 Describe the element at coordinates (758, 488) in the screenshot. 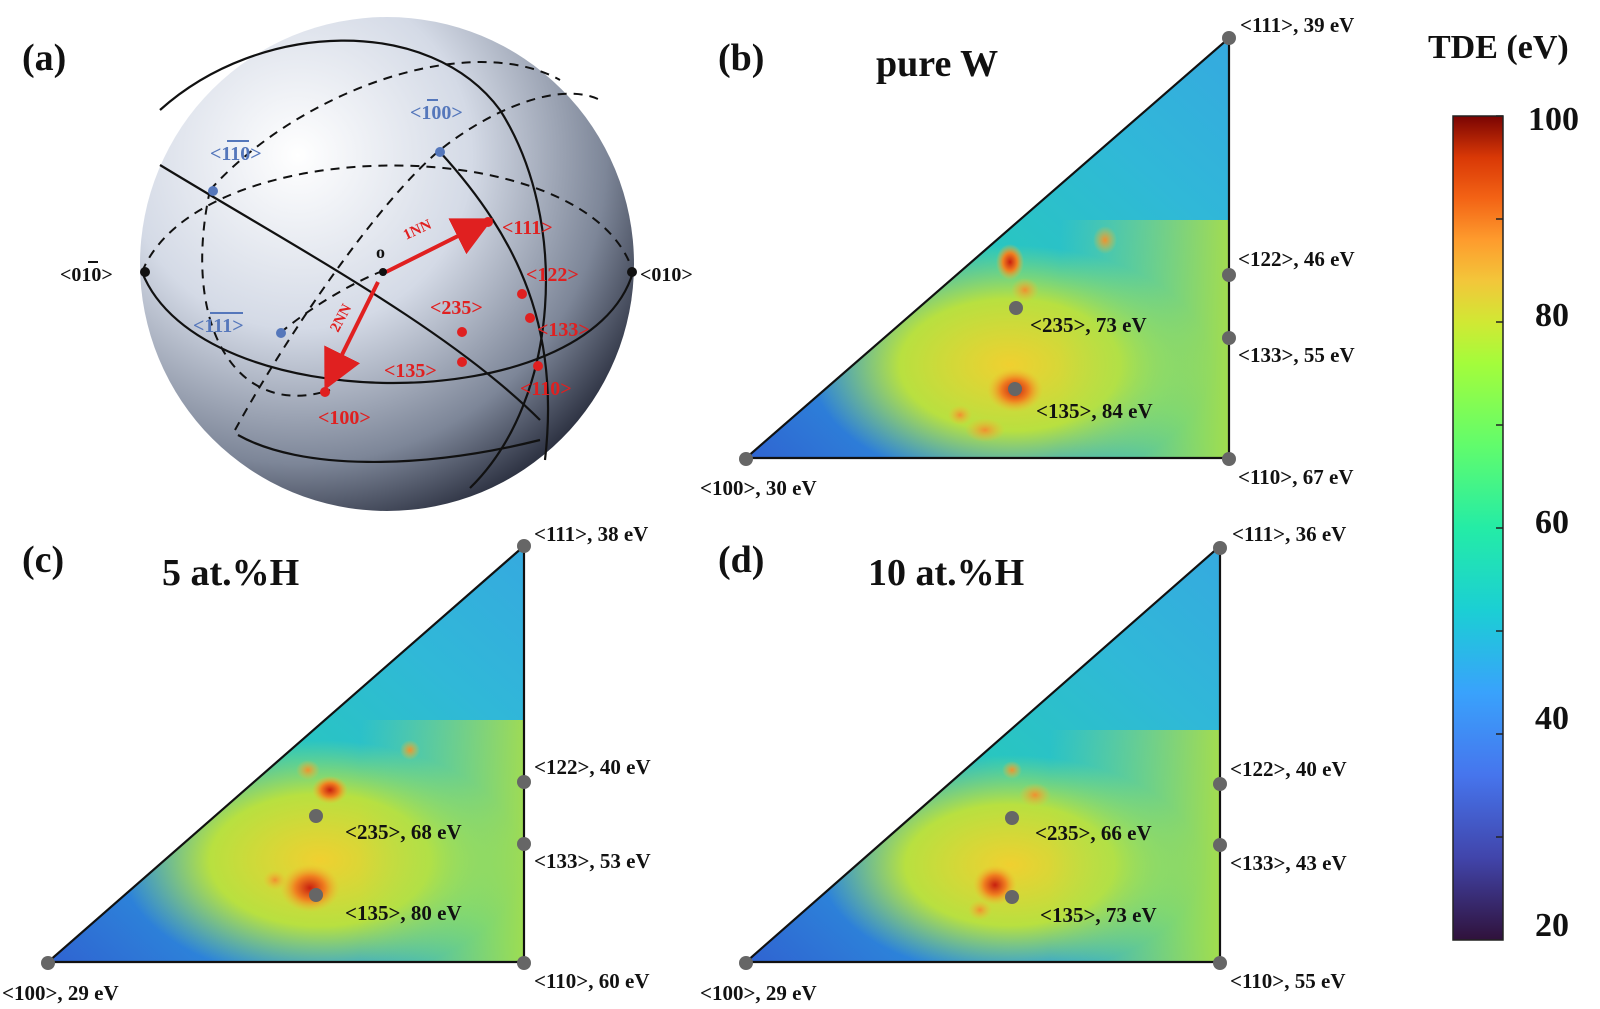

I see `panel-b-label-100: <100>, 30 eV` at that location.